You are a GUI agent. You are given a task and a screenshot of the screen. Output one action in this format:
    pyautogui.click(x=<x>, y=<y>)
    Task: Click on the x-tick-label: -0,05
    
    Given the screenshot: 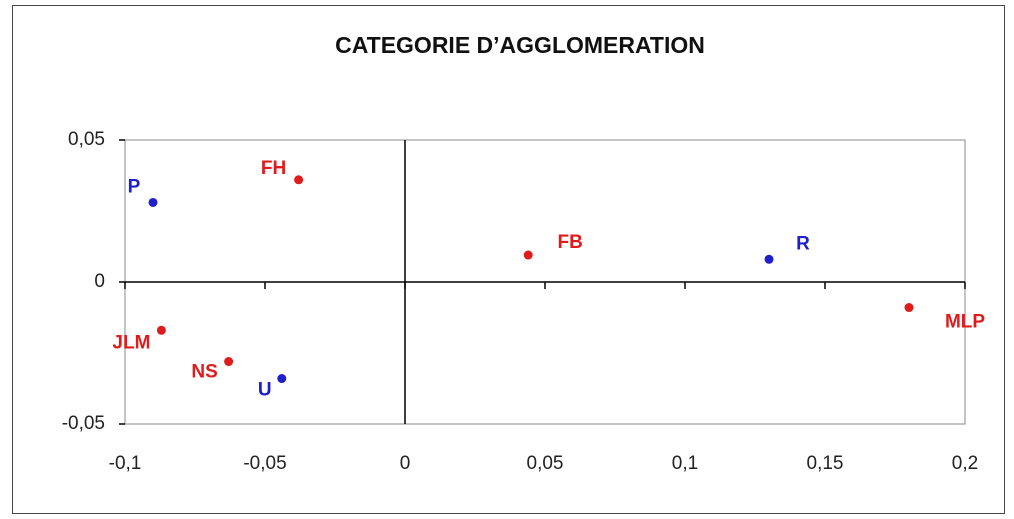 What is the action you would take?
    pyautogui.click(x=264, y=463)
    